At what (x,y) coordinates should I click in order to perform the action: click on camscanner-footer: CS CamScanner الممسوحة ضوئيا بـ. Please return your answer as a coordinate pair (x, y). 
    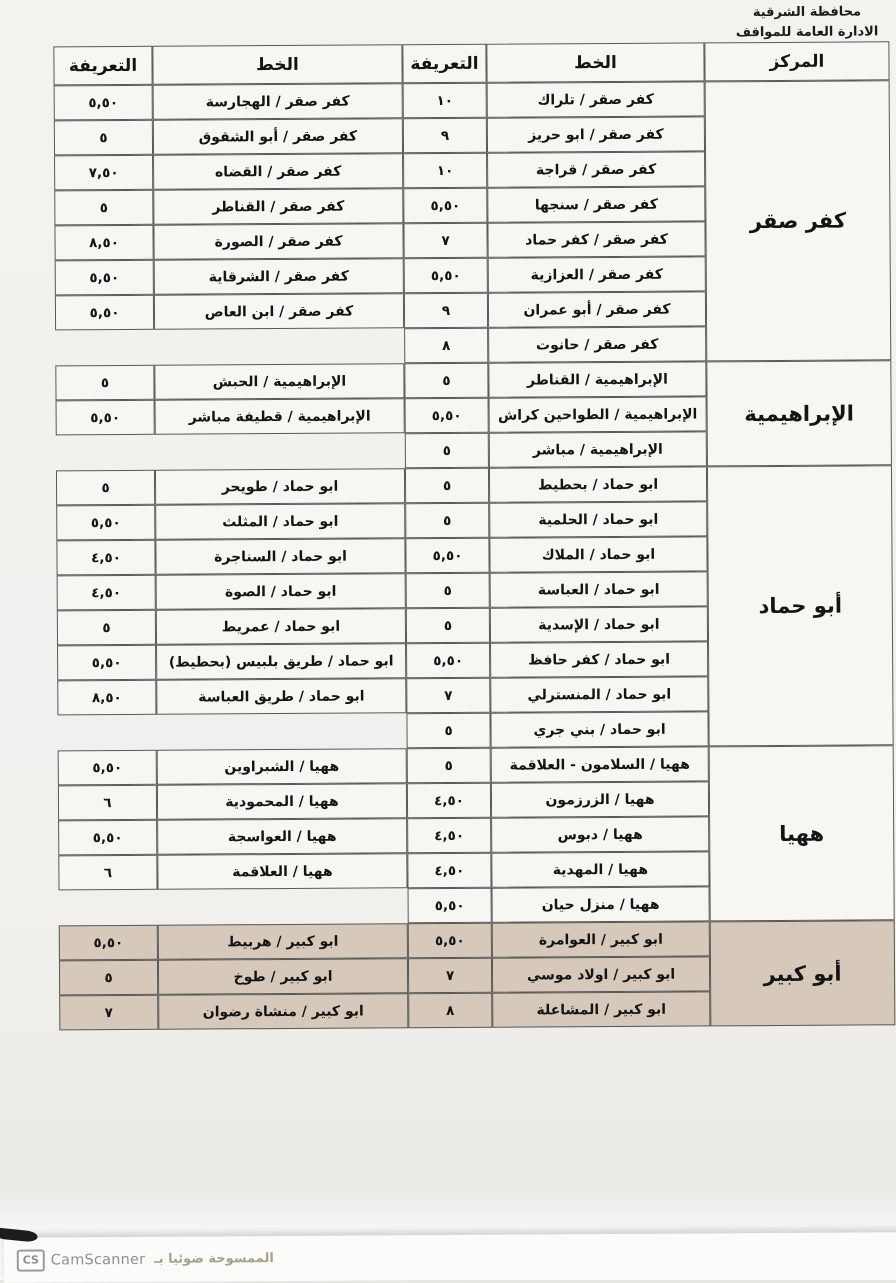
    Looking at the image, I should click on (448, 1255).